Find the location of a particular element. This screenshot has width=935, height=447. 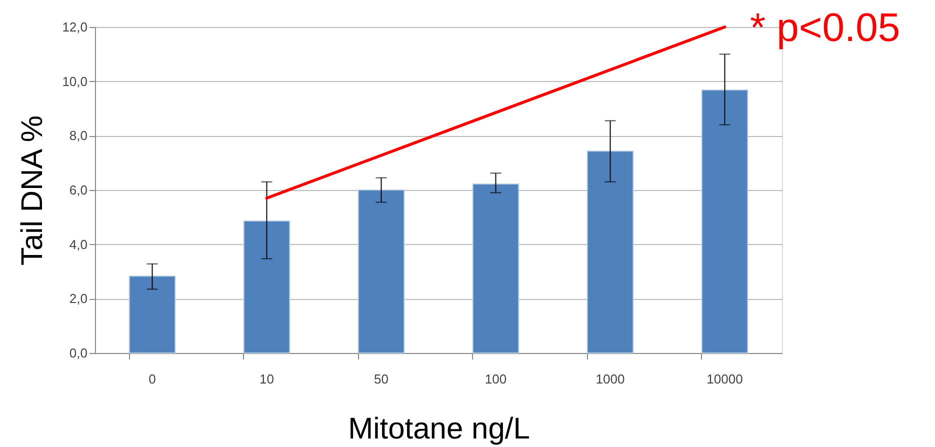

y-tick-label: 12,0 is located at coordinates (75, 27).